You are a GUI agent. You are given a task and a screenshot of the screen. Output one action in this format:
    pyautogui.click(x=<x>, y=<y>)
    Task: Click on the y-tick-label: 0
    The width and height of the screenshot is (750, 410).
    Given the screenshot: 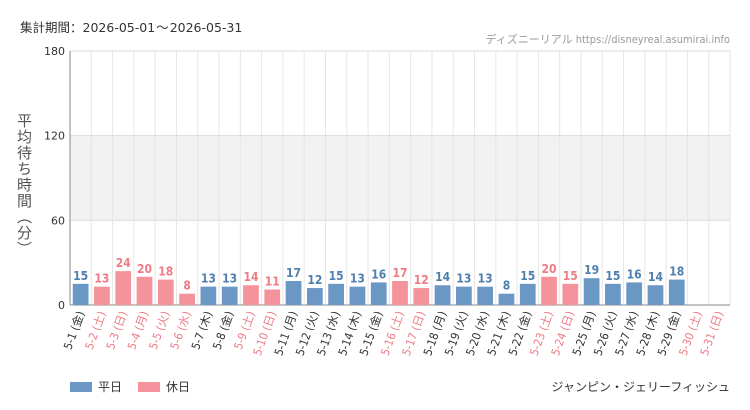 What is the action you would take?
    pyautogui.click(x=61, y=305)
    